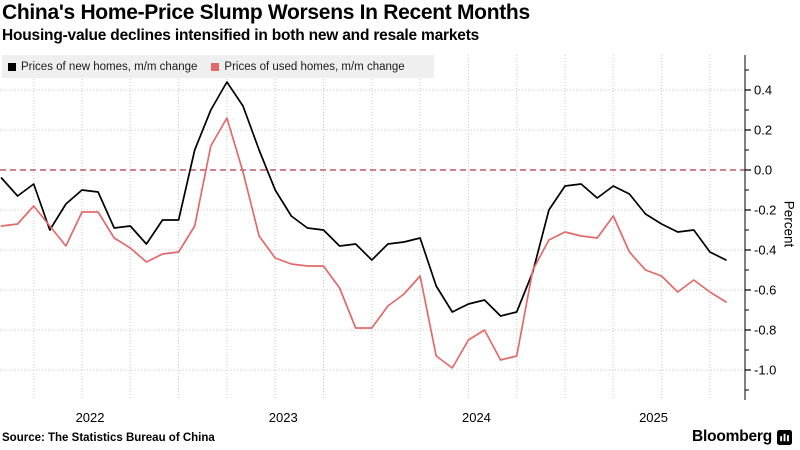 This screenshot has height=450, width=800. I want to click on x-year-label: 2023, so click(283, 417).